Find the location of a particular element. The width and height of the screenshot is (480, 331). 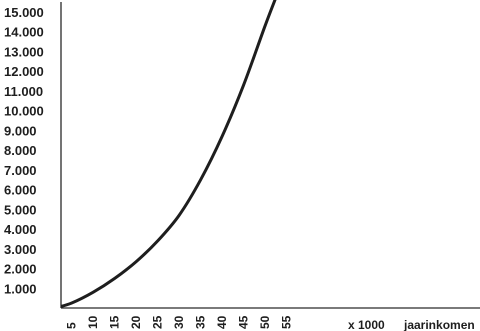

x-tick-label: 40 is located at coordinates (222, 322).